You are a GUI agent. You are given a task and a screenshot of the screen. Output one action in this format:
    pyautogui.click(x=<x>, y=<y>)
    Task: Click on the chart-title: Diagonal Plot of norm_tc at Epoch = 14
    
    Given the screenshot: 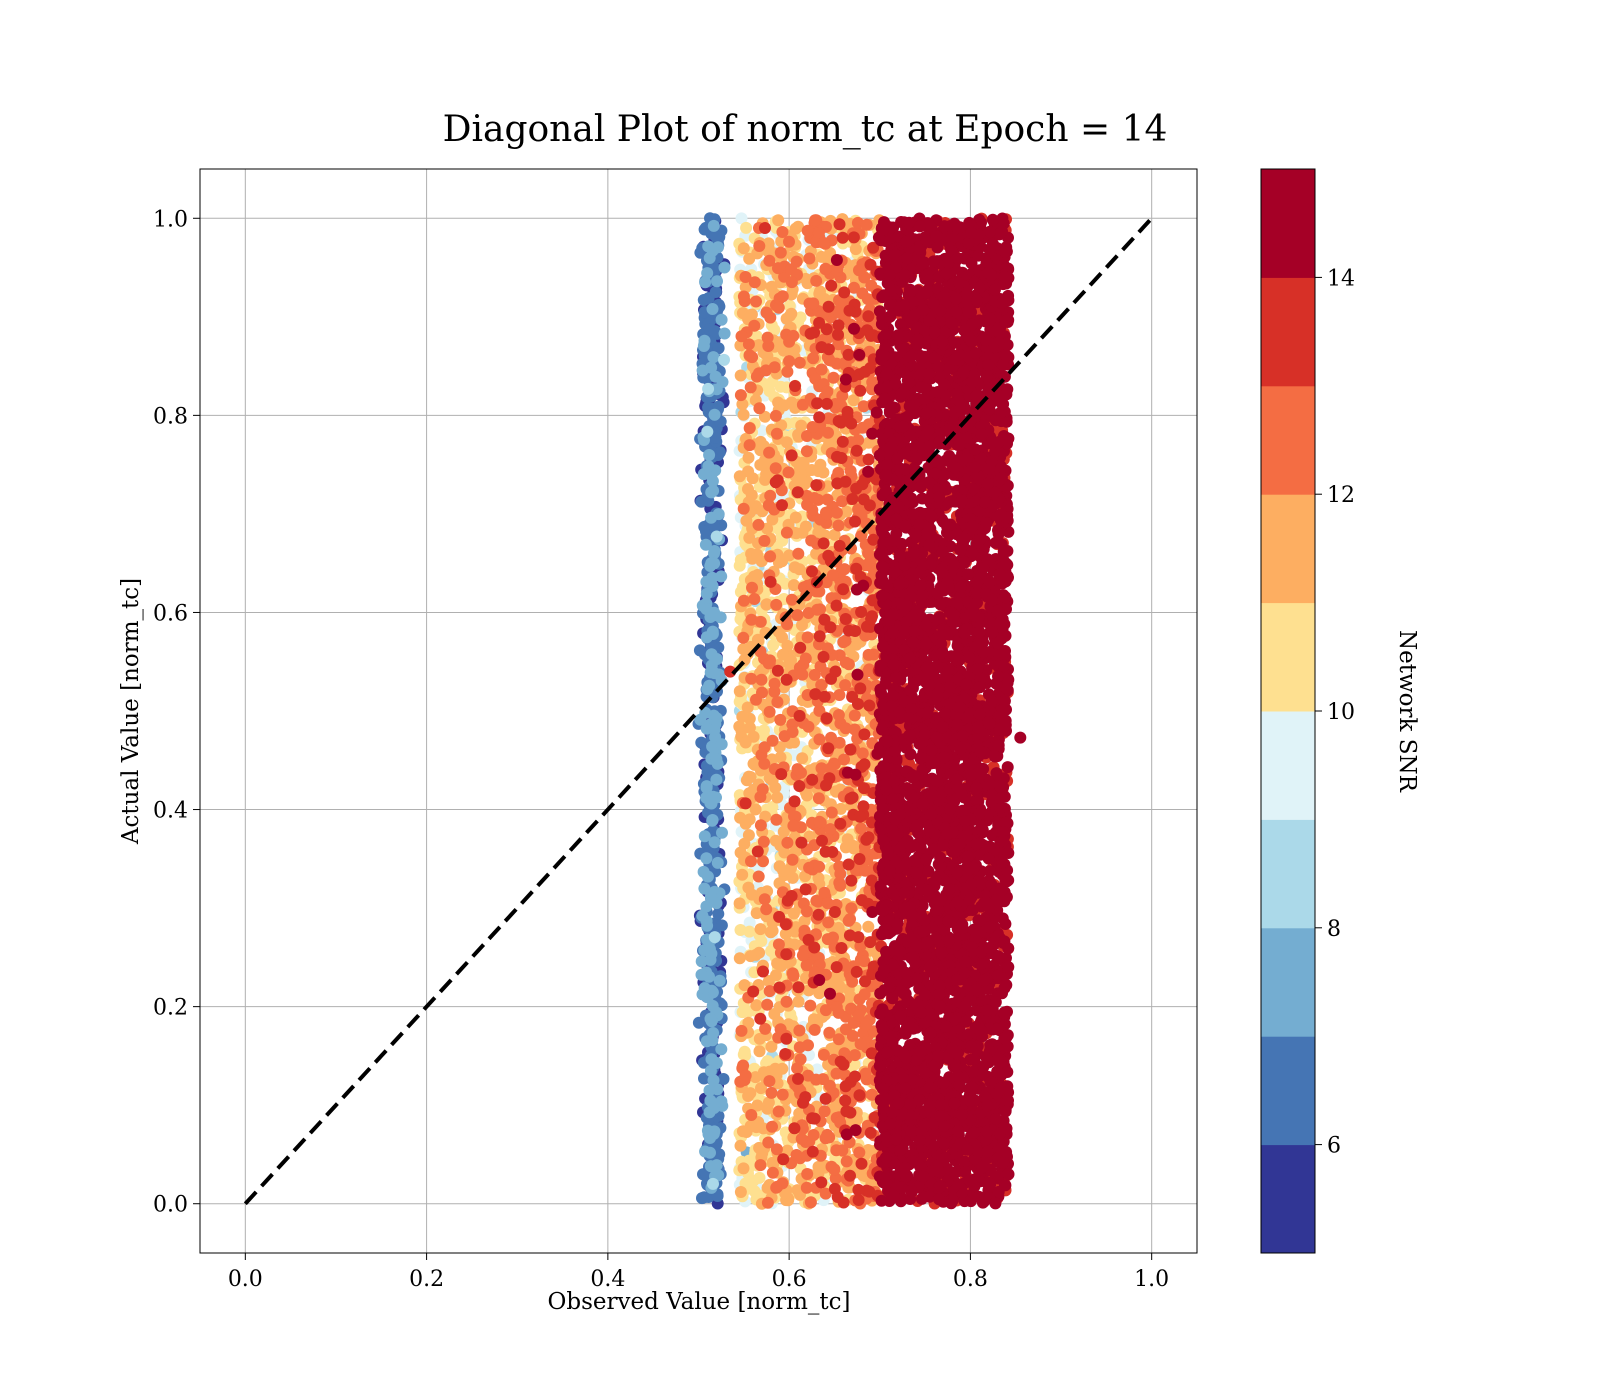 What is the action you would take?
    pyautogui.click(x=805, y=129)
    